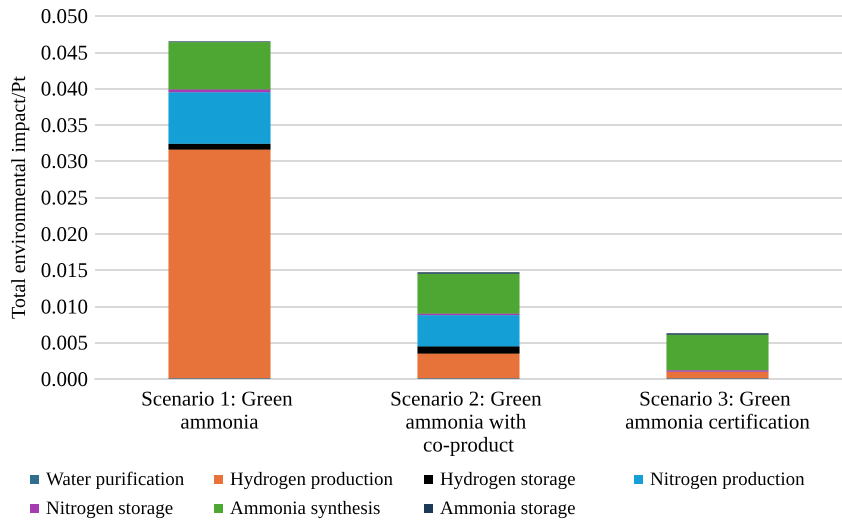  I want to click on y-tick-label: 0.030, so click(64, 161).